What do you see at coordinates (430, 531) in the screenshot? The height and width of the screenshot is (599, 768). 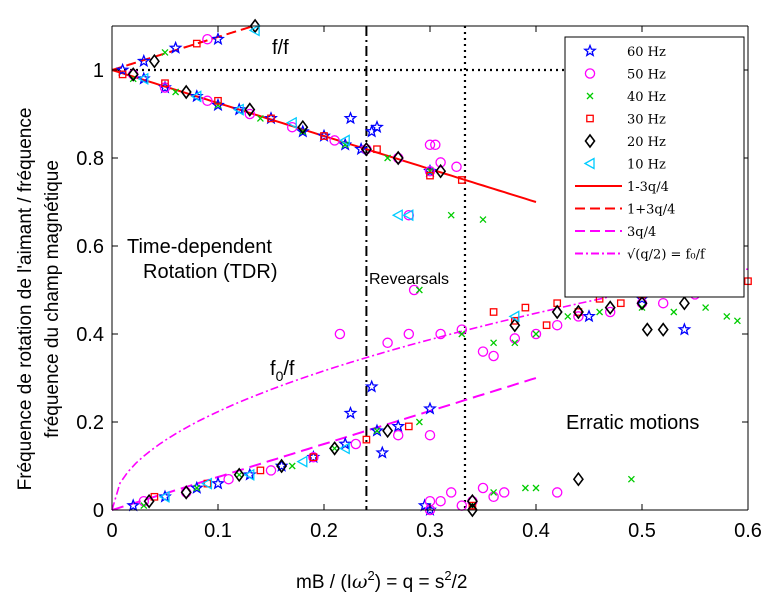 I see `x-tick-label: 0.3` at bounding box center [430, 531].